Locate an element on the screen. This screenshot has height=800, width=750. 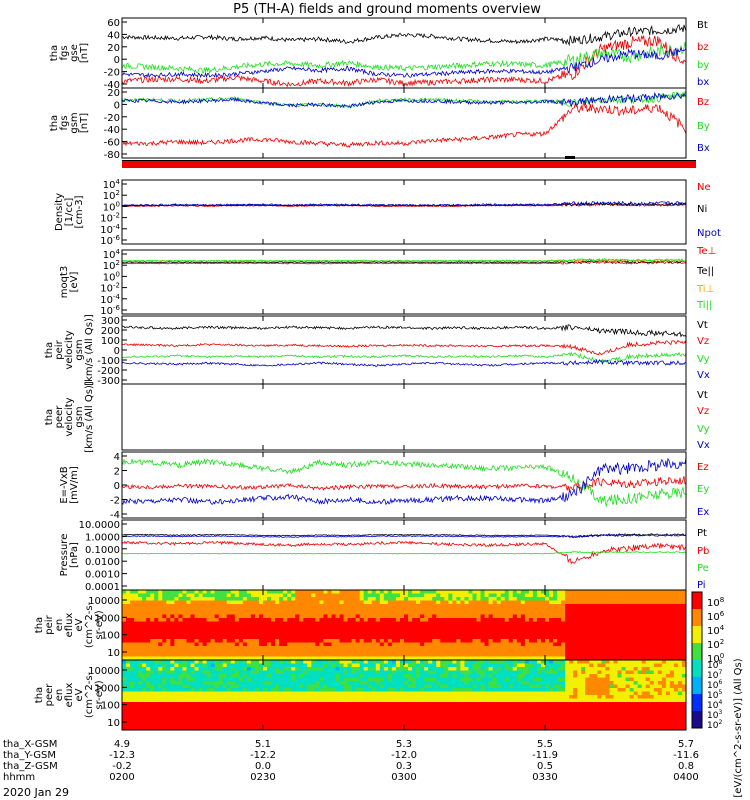
ylabel-line: en is located at coordinates (59, 625).